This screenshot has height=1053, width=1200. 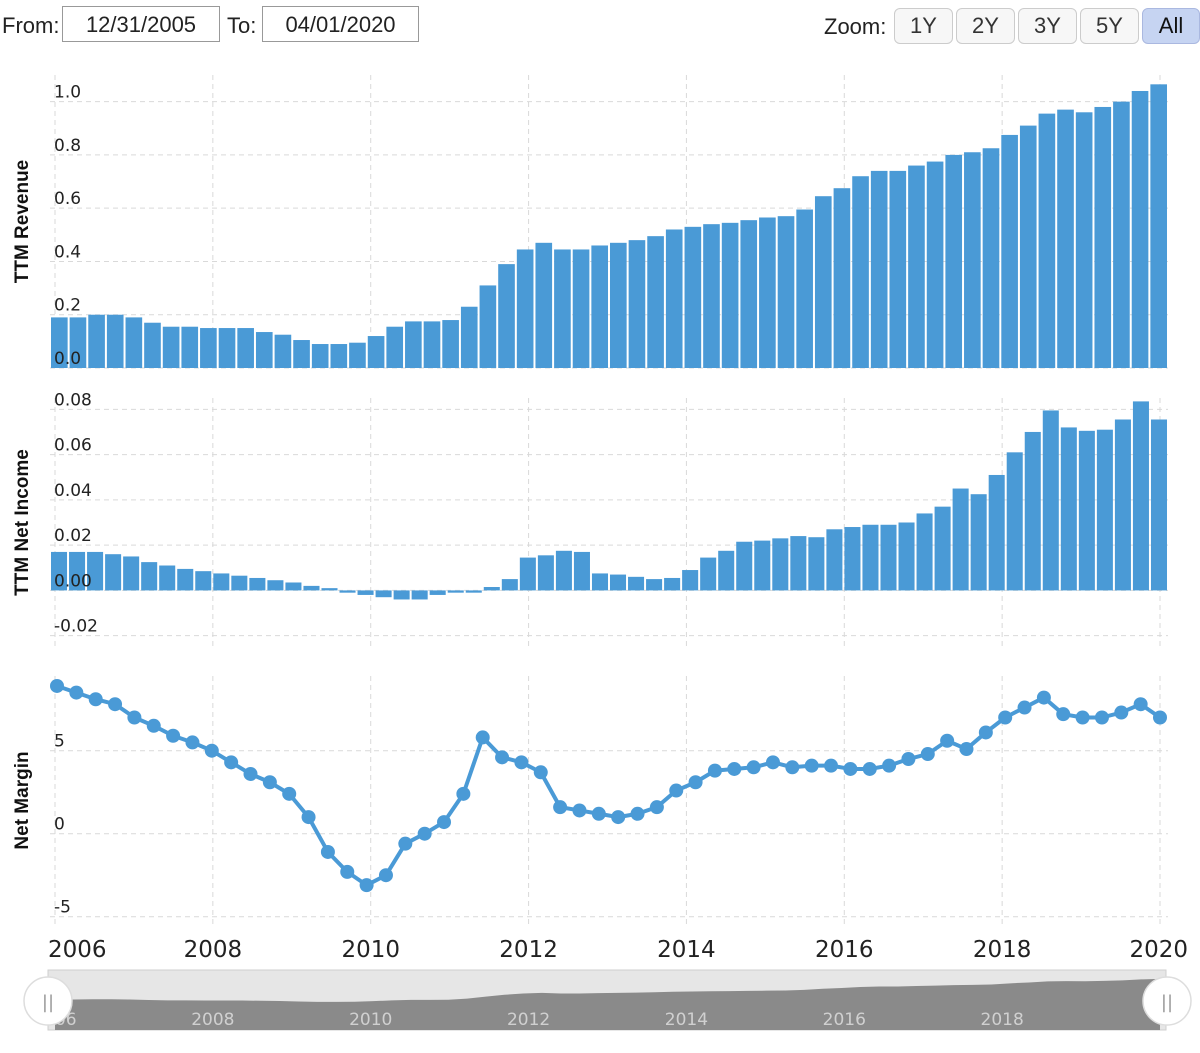 What do you see at coordinates (59, 825) in the screenshot?
I see `y-tick-label: 0` at bounding box center [59, 825].